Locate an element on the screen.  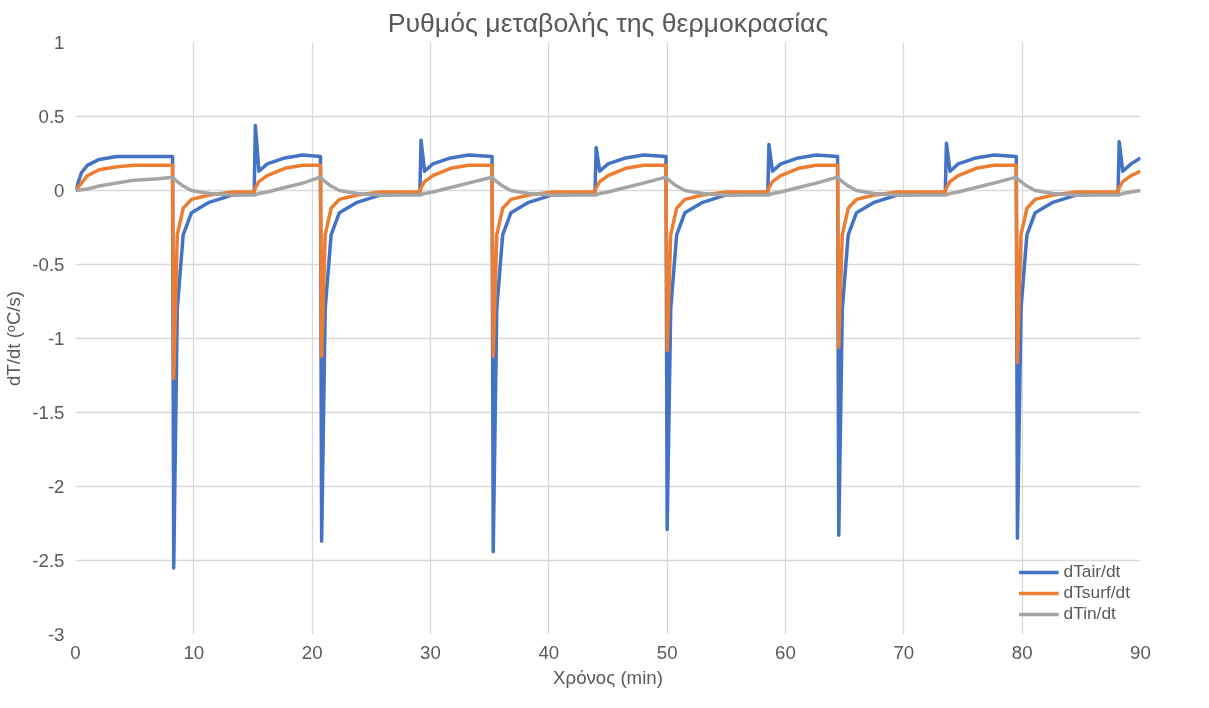
legend-label: dTin/dt is located at coordinates (1089, 613).